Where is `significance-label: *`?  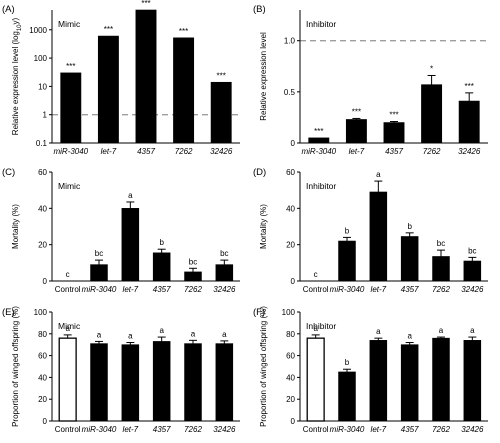 significance-label: * is located at coordinates (431, 68).